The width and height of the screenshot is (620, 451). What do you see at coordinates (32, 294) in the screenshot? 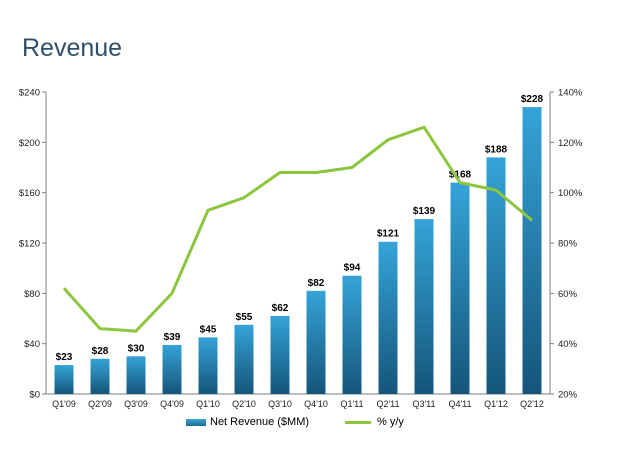
I see `y-left-tick-label: $80` at bounding box center [32, 294].